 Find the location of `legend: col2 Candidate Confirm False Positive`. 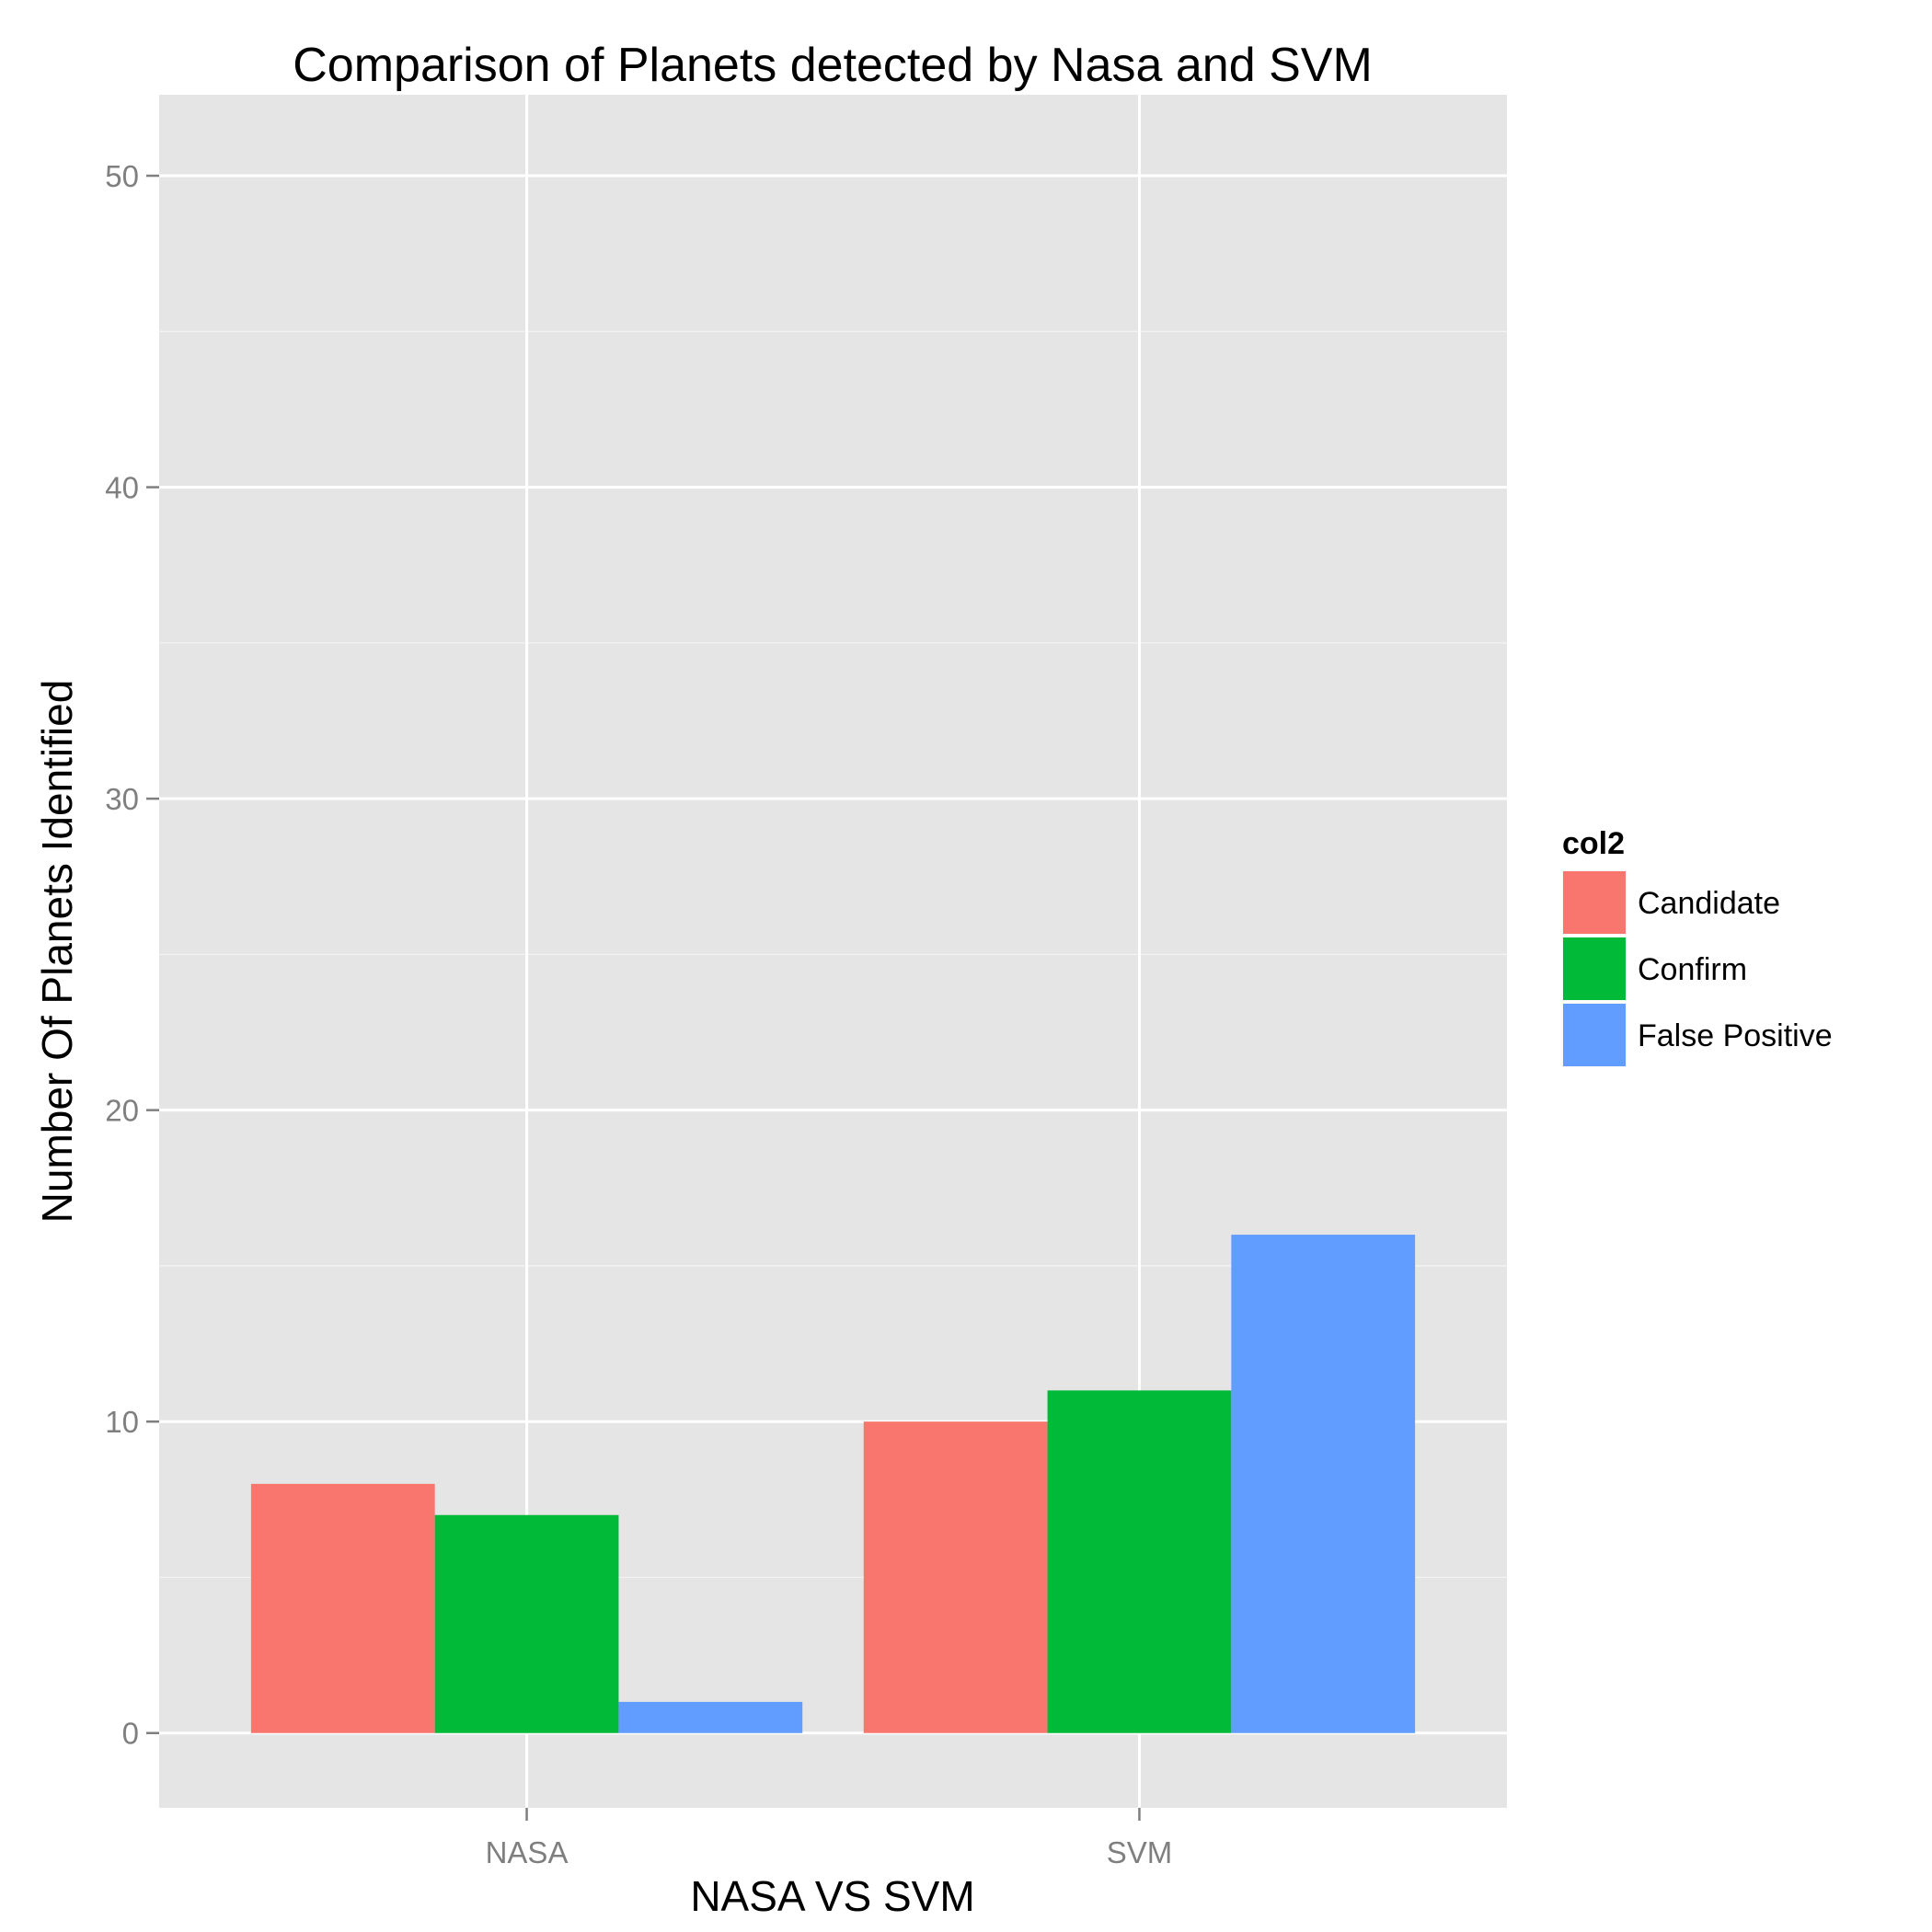

legend: col2 Candidate Confirm False Positive is located at coordinates (1697, 947).